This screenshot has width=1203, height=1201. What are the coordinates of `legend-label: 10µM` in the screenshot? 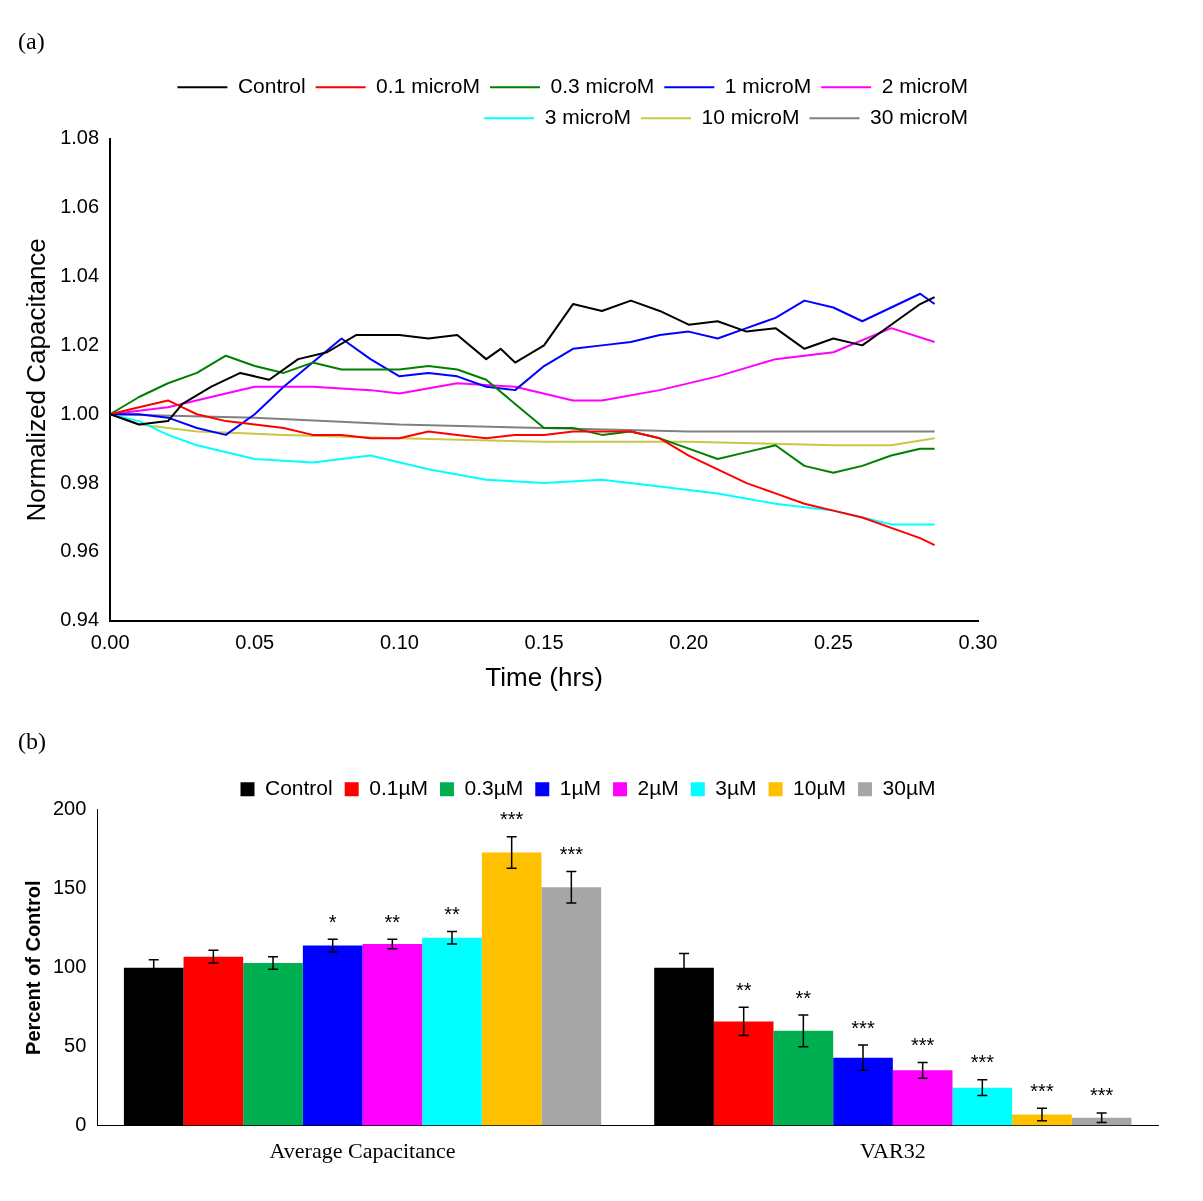 It's located at (820, 788).